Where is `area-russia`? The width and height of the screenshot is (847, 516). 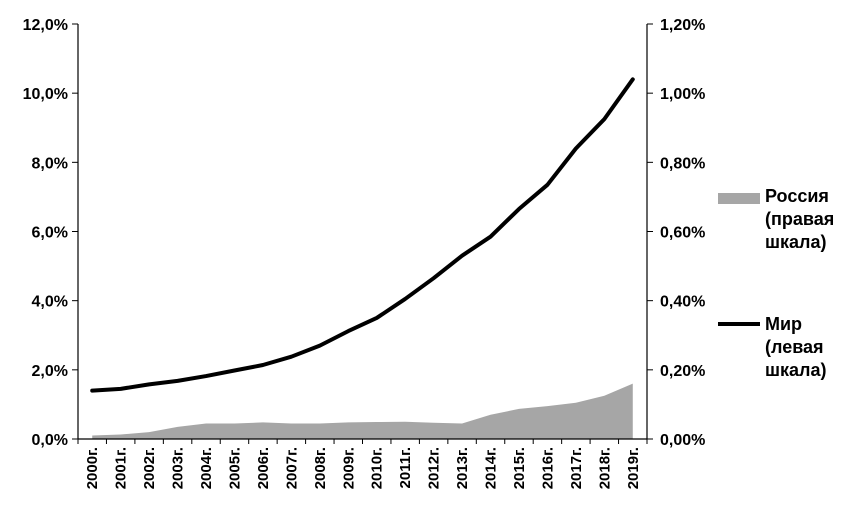
area-russia is located at coordinates (362, 411).